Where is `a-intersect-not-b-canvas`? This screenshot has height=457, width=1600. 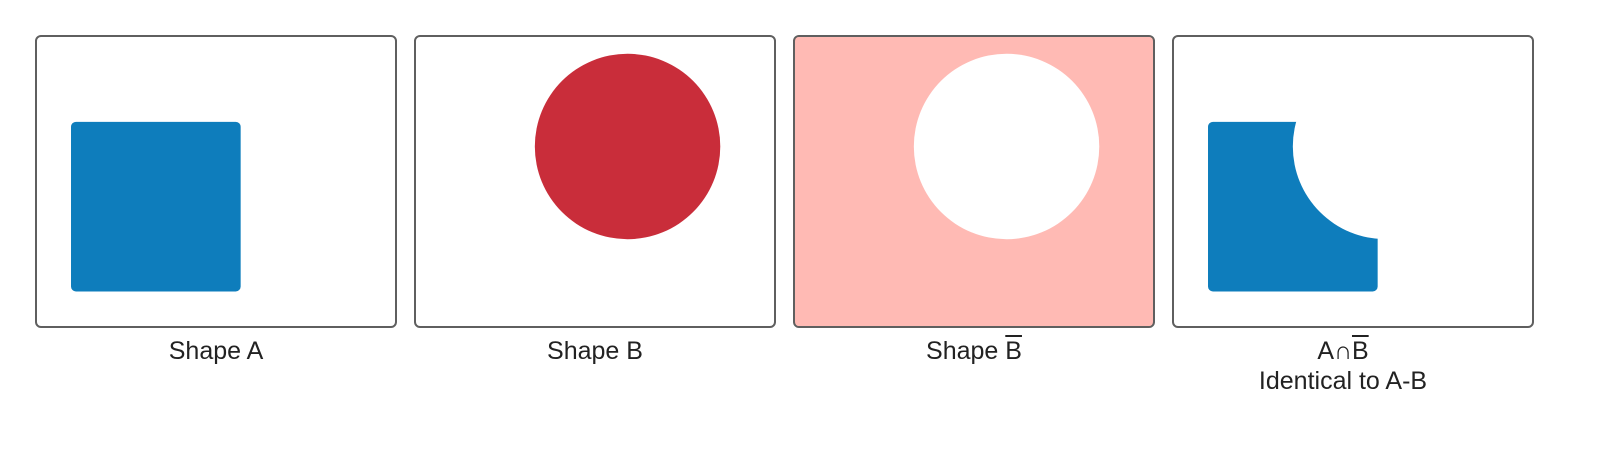 a-intersect-not-b-canvas is located at coordinates (1293, 206).